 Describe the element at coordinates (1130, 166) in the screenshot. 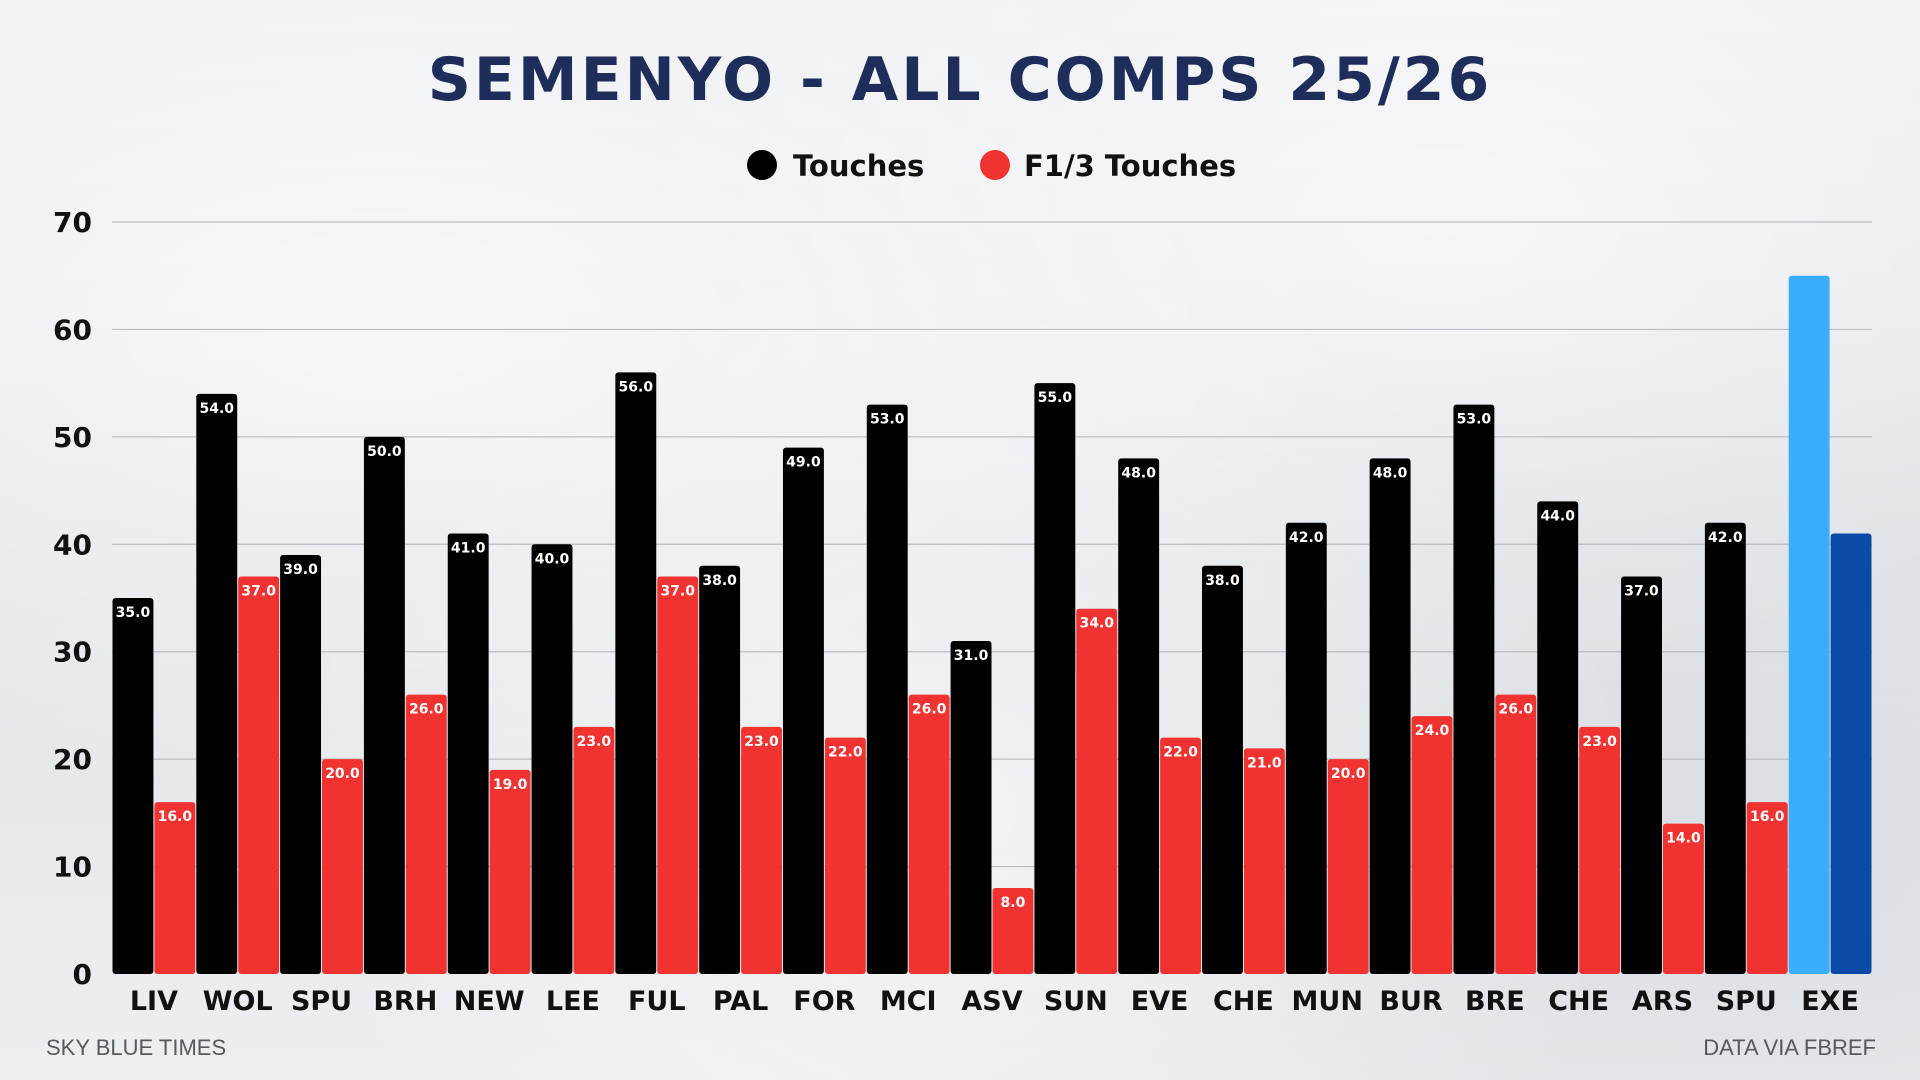

I see `legend-label-f13-touches: F1/3 Touches` at that location.